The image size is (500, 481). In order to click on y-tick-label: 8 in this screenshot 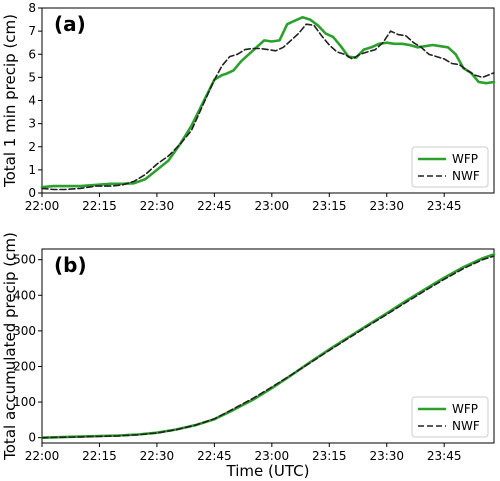, I will do `click(32, 8)`.